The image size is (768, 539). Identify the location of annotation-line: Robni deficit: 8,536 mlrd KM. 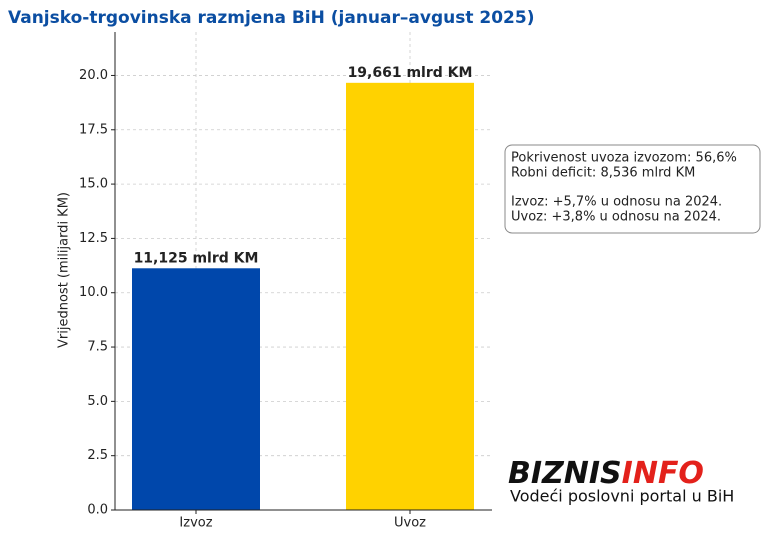
(603, 173).